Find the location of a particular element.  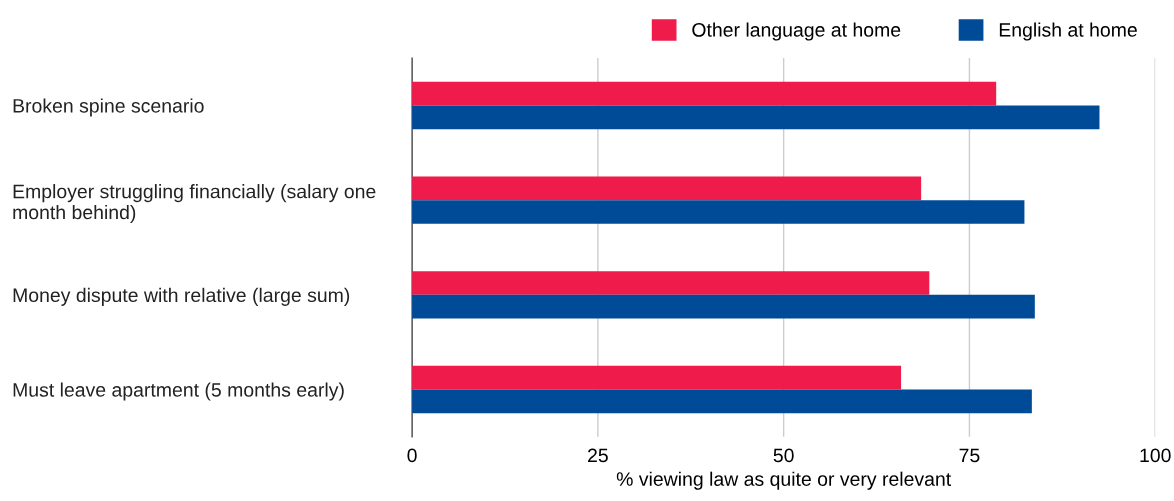

legend-label: English at home is located at coordinates (1068, 31).